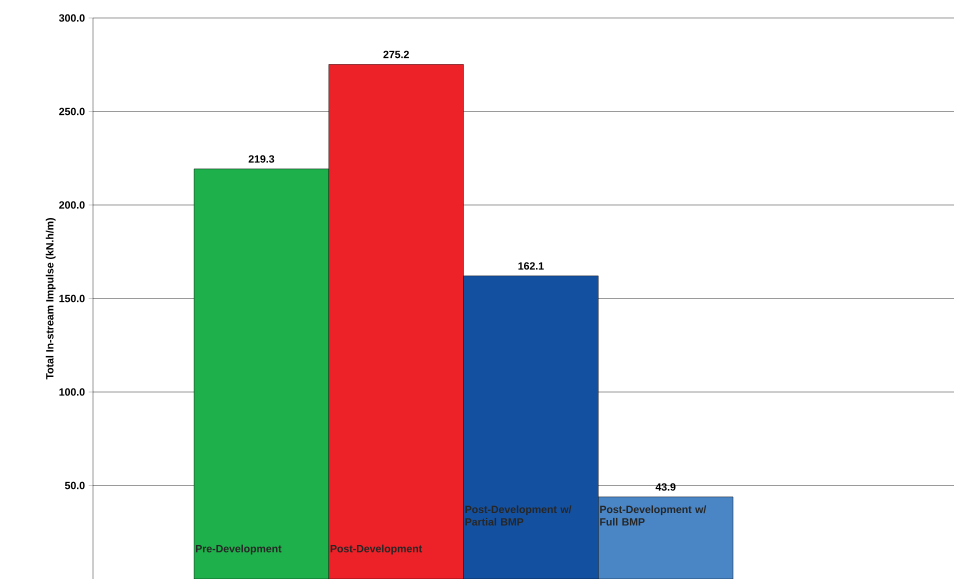 This screenshot has width=954, height=579. What do you see at coordinates (74, 486) in the screenshot?
I see `y-tick-label: 50.0` at bounding box center [74, 486].